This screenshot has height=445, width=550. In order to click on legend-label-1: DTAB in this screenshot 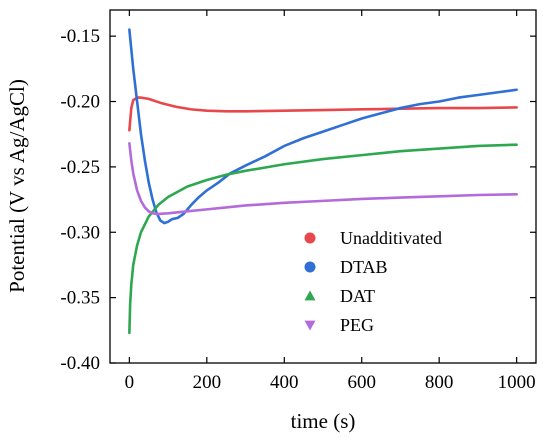, I will do `click(364, 267)`.